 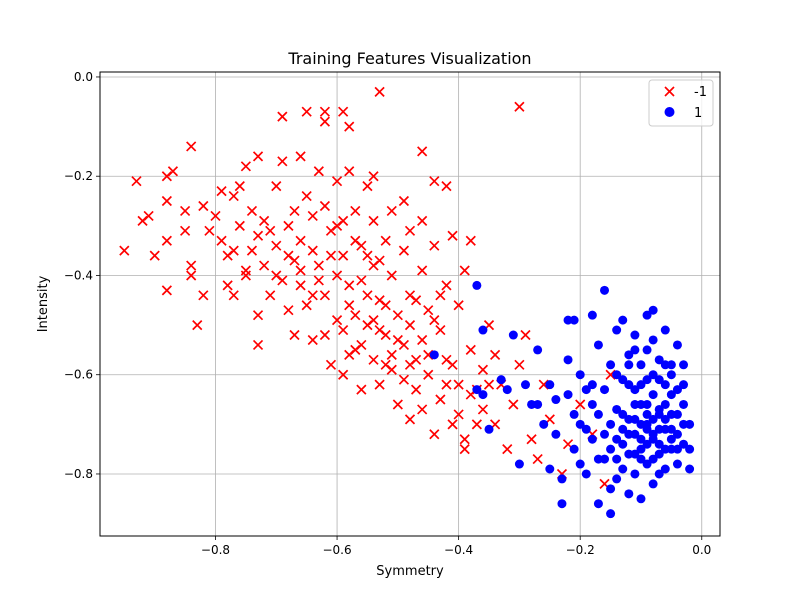 What do you see at coordinates (562, 399) in the screenshot?
I see `series-2-points` at bounding box center [562, 399].